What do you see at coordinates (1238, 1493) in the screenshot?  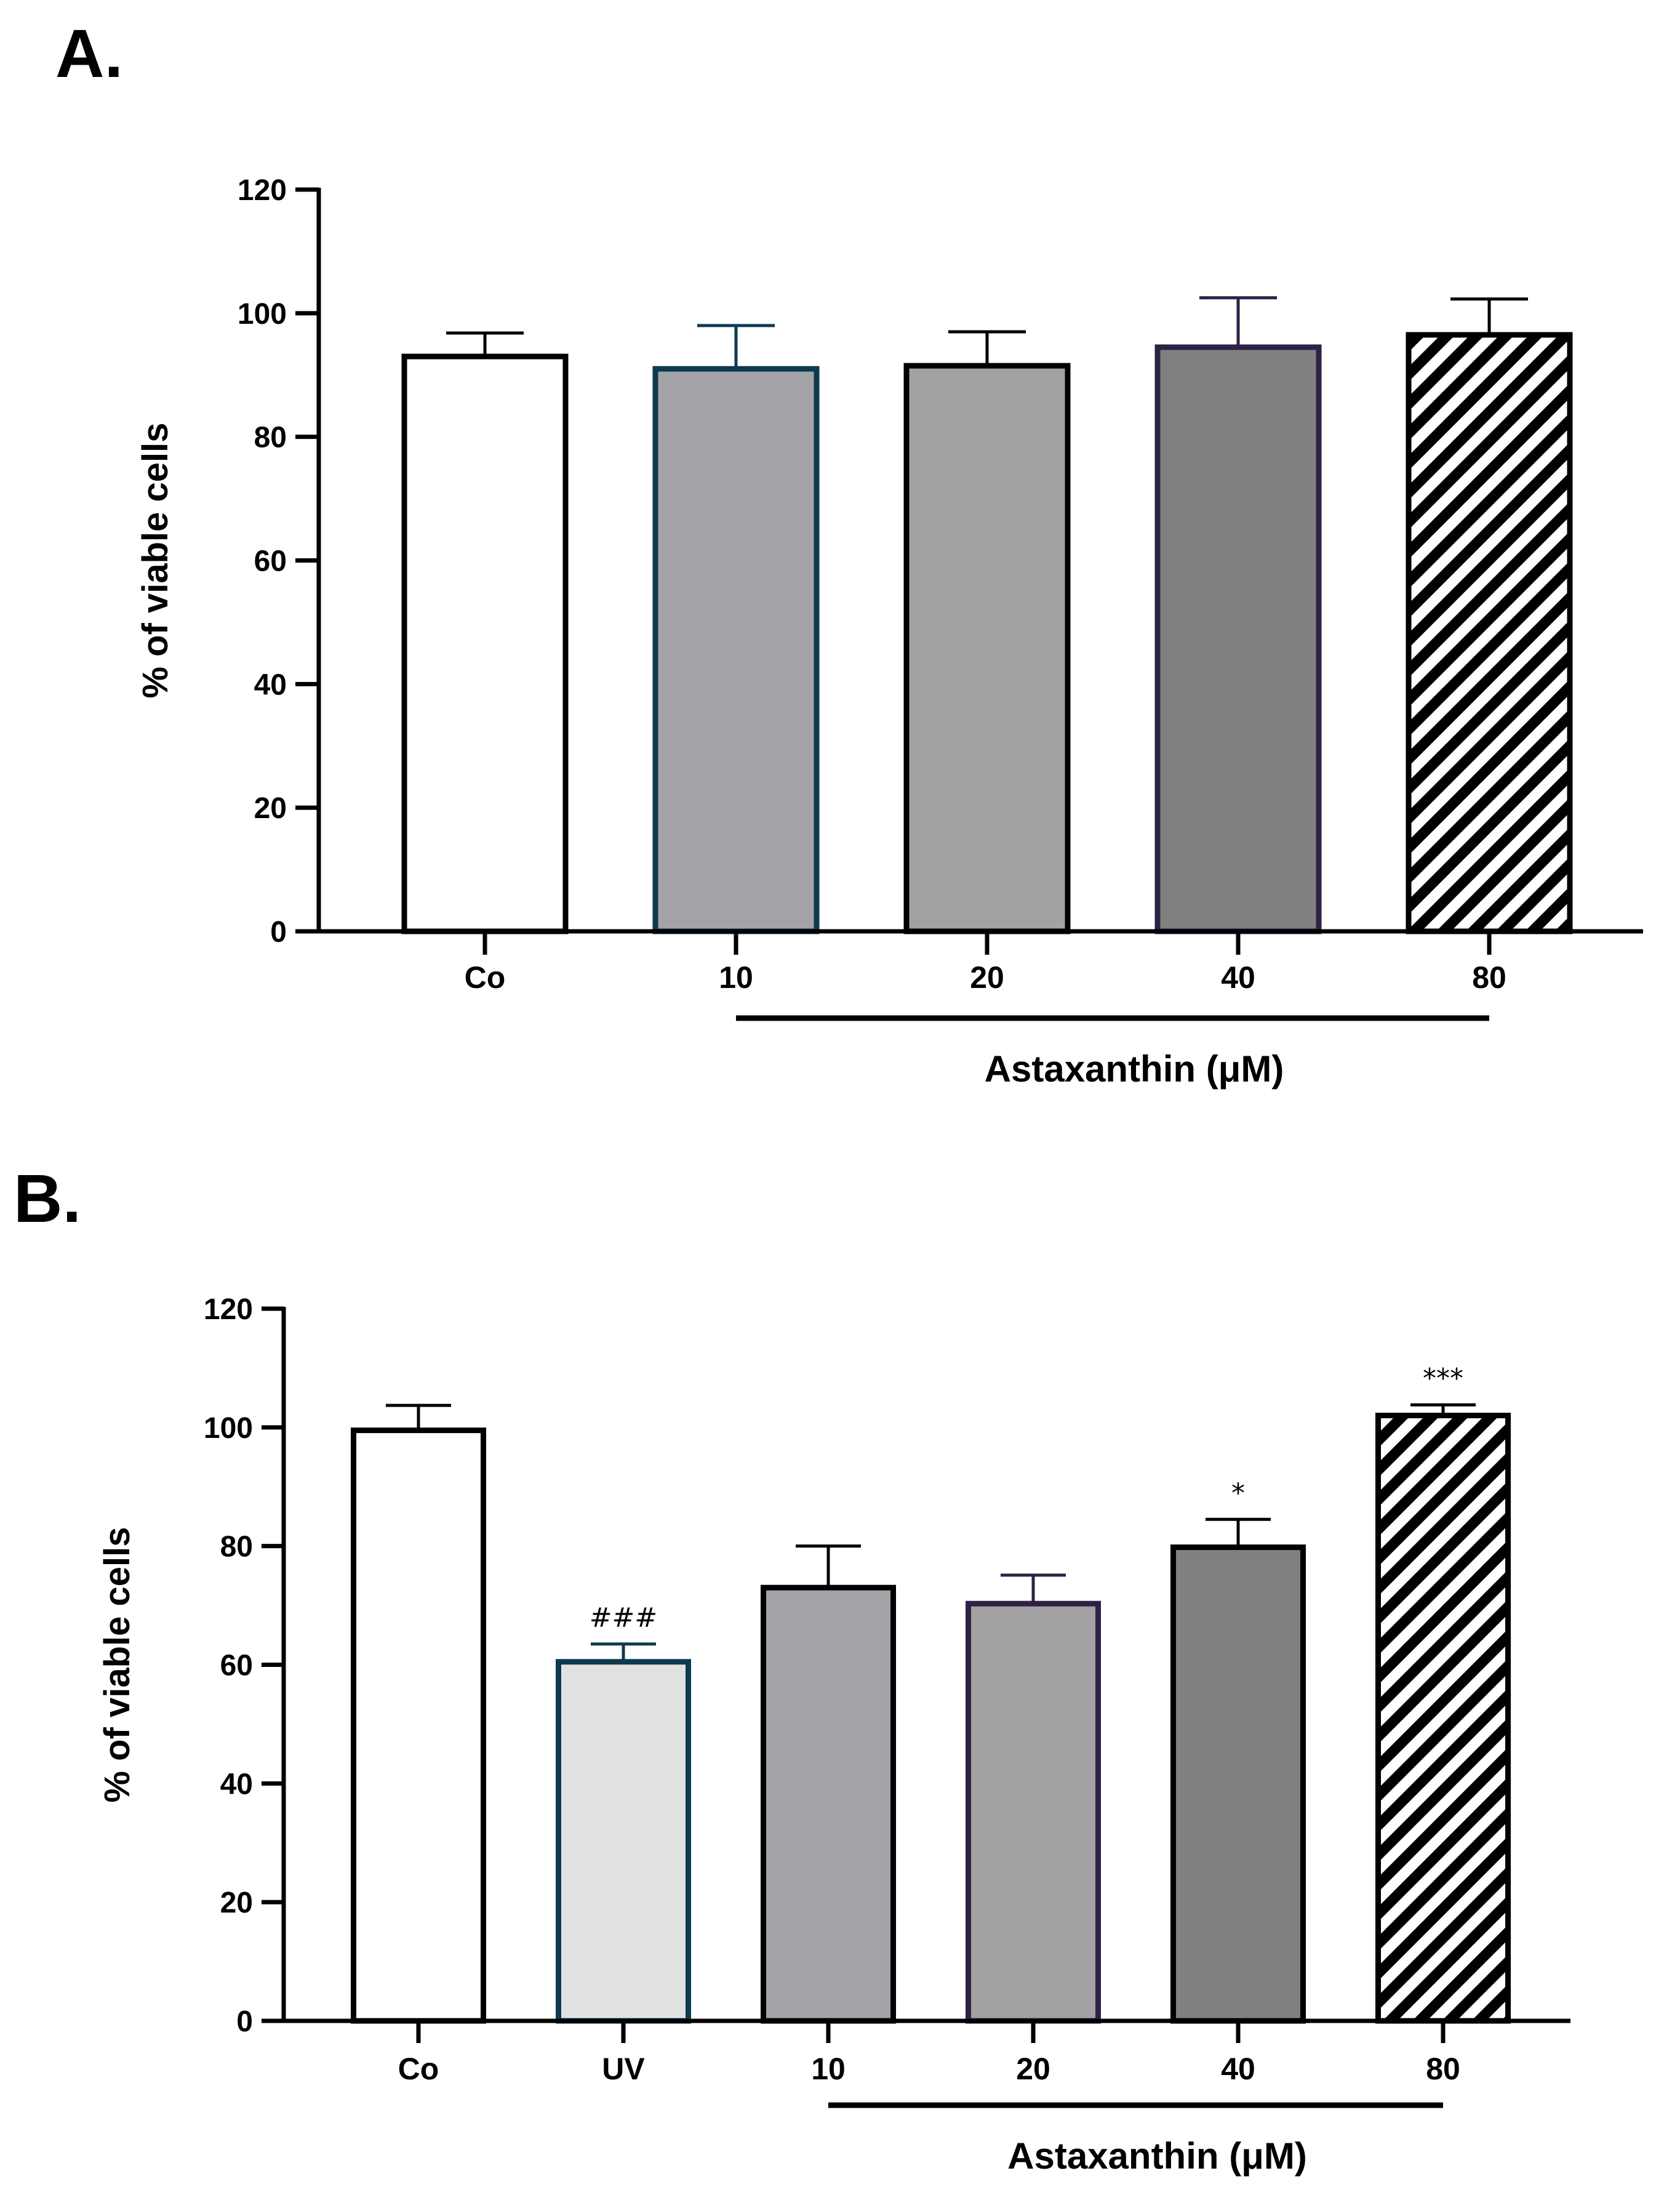 I see `panel-b-significance-mark: *` at bounding box center [1238, 1493].